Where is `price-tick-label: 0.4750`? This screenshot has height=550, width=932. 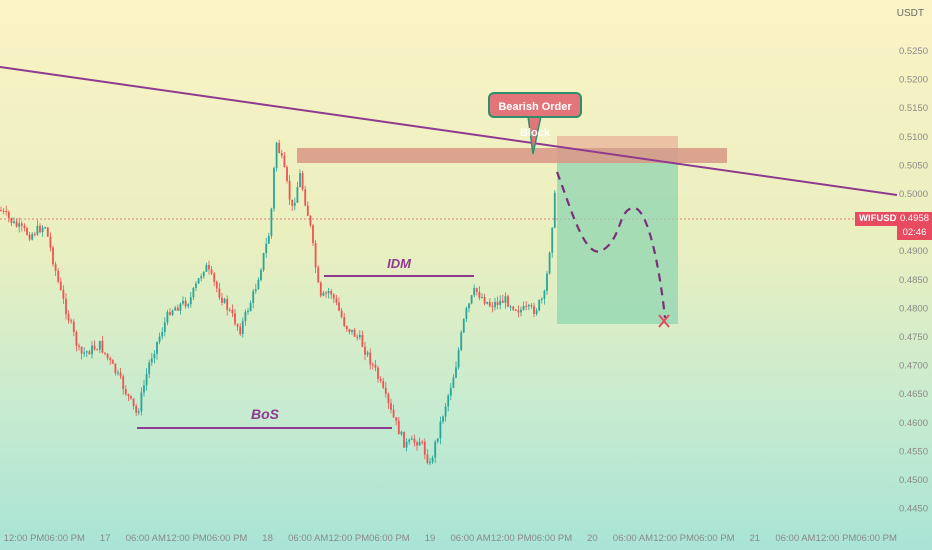
price-tick-label: 0.4750 is located at coordinates (913, 337).